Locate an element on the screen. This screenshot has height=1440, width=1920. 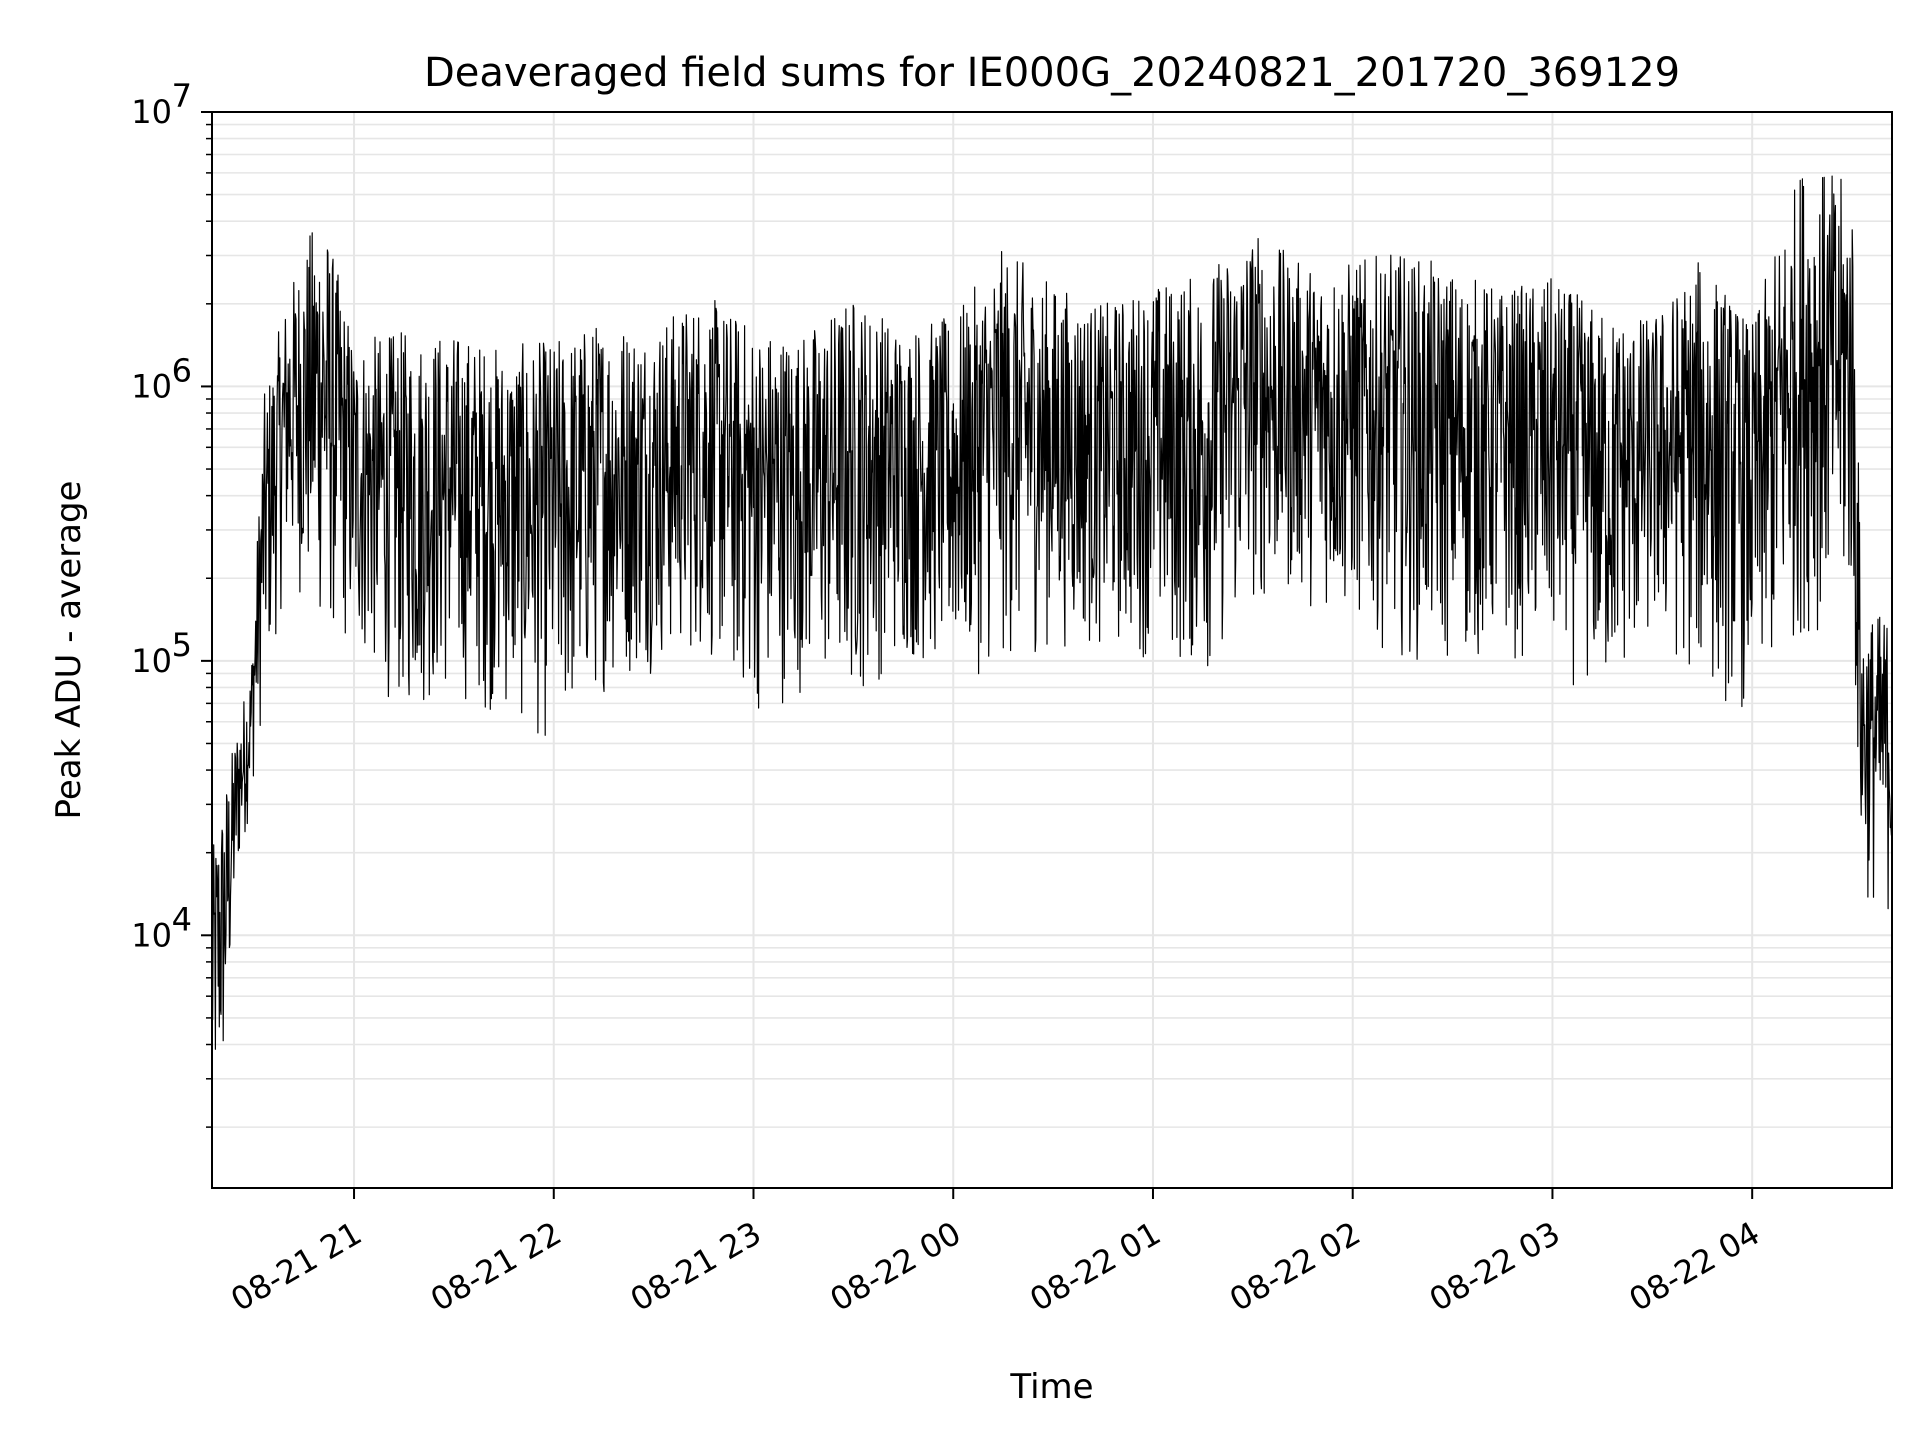
y-axis-label: Peak ADU - average is located at coordinates (69, 650).